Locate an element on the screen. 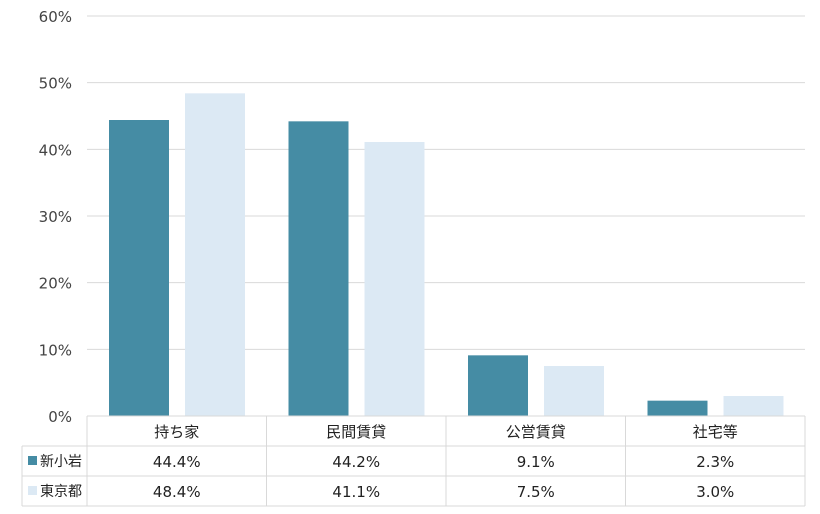  y-tick-label: 50% is located at coordinates (55, 84).